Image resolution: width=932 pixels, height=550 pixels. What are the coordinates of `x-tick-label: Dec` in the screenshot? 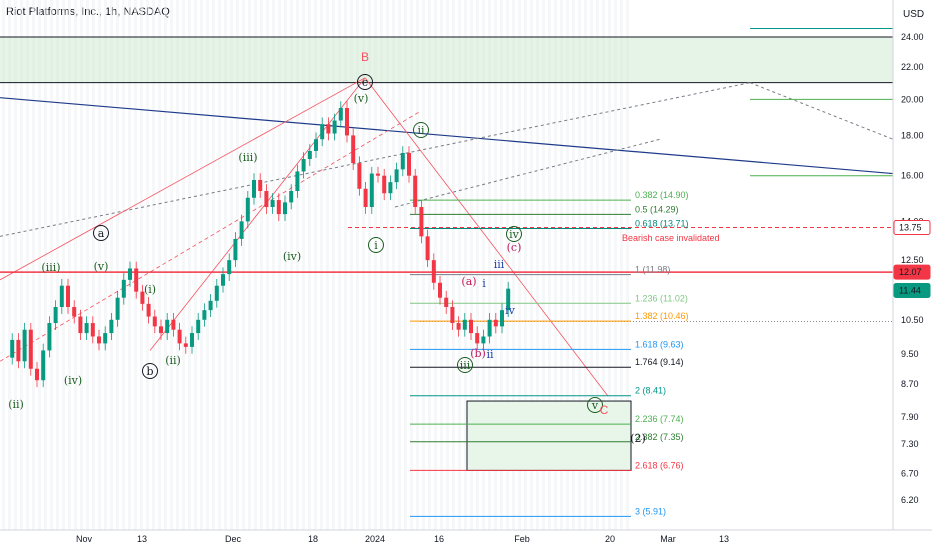 It's located at (233, 539).